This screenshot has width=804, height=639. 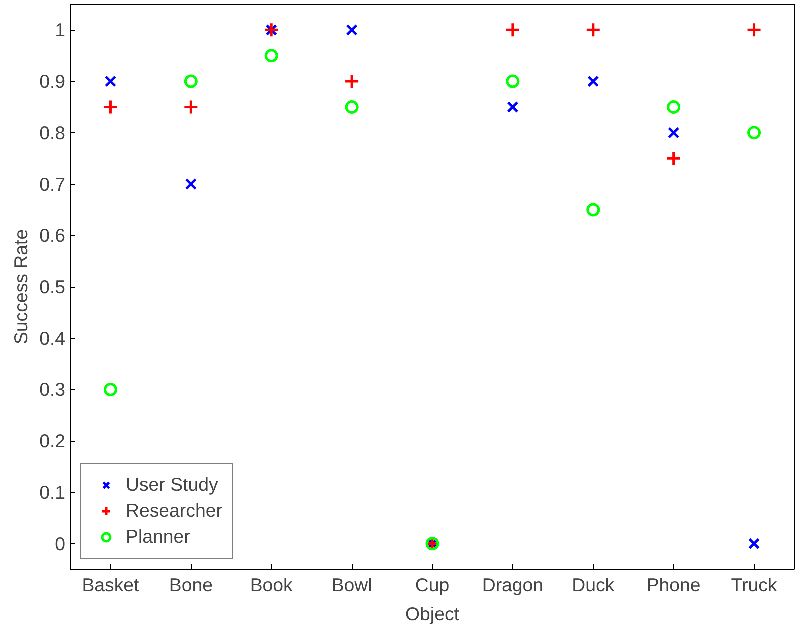 What do you see at coordinates (60, 30) in the screenshot?
I see `y-tick-label: 1` at bounding box center [60, 30].